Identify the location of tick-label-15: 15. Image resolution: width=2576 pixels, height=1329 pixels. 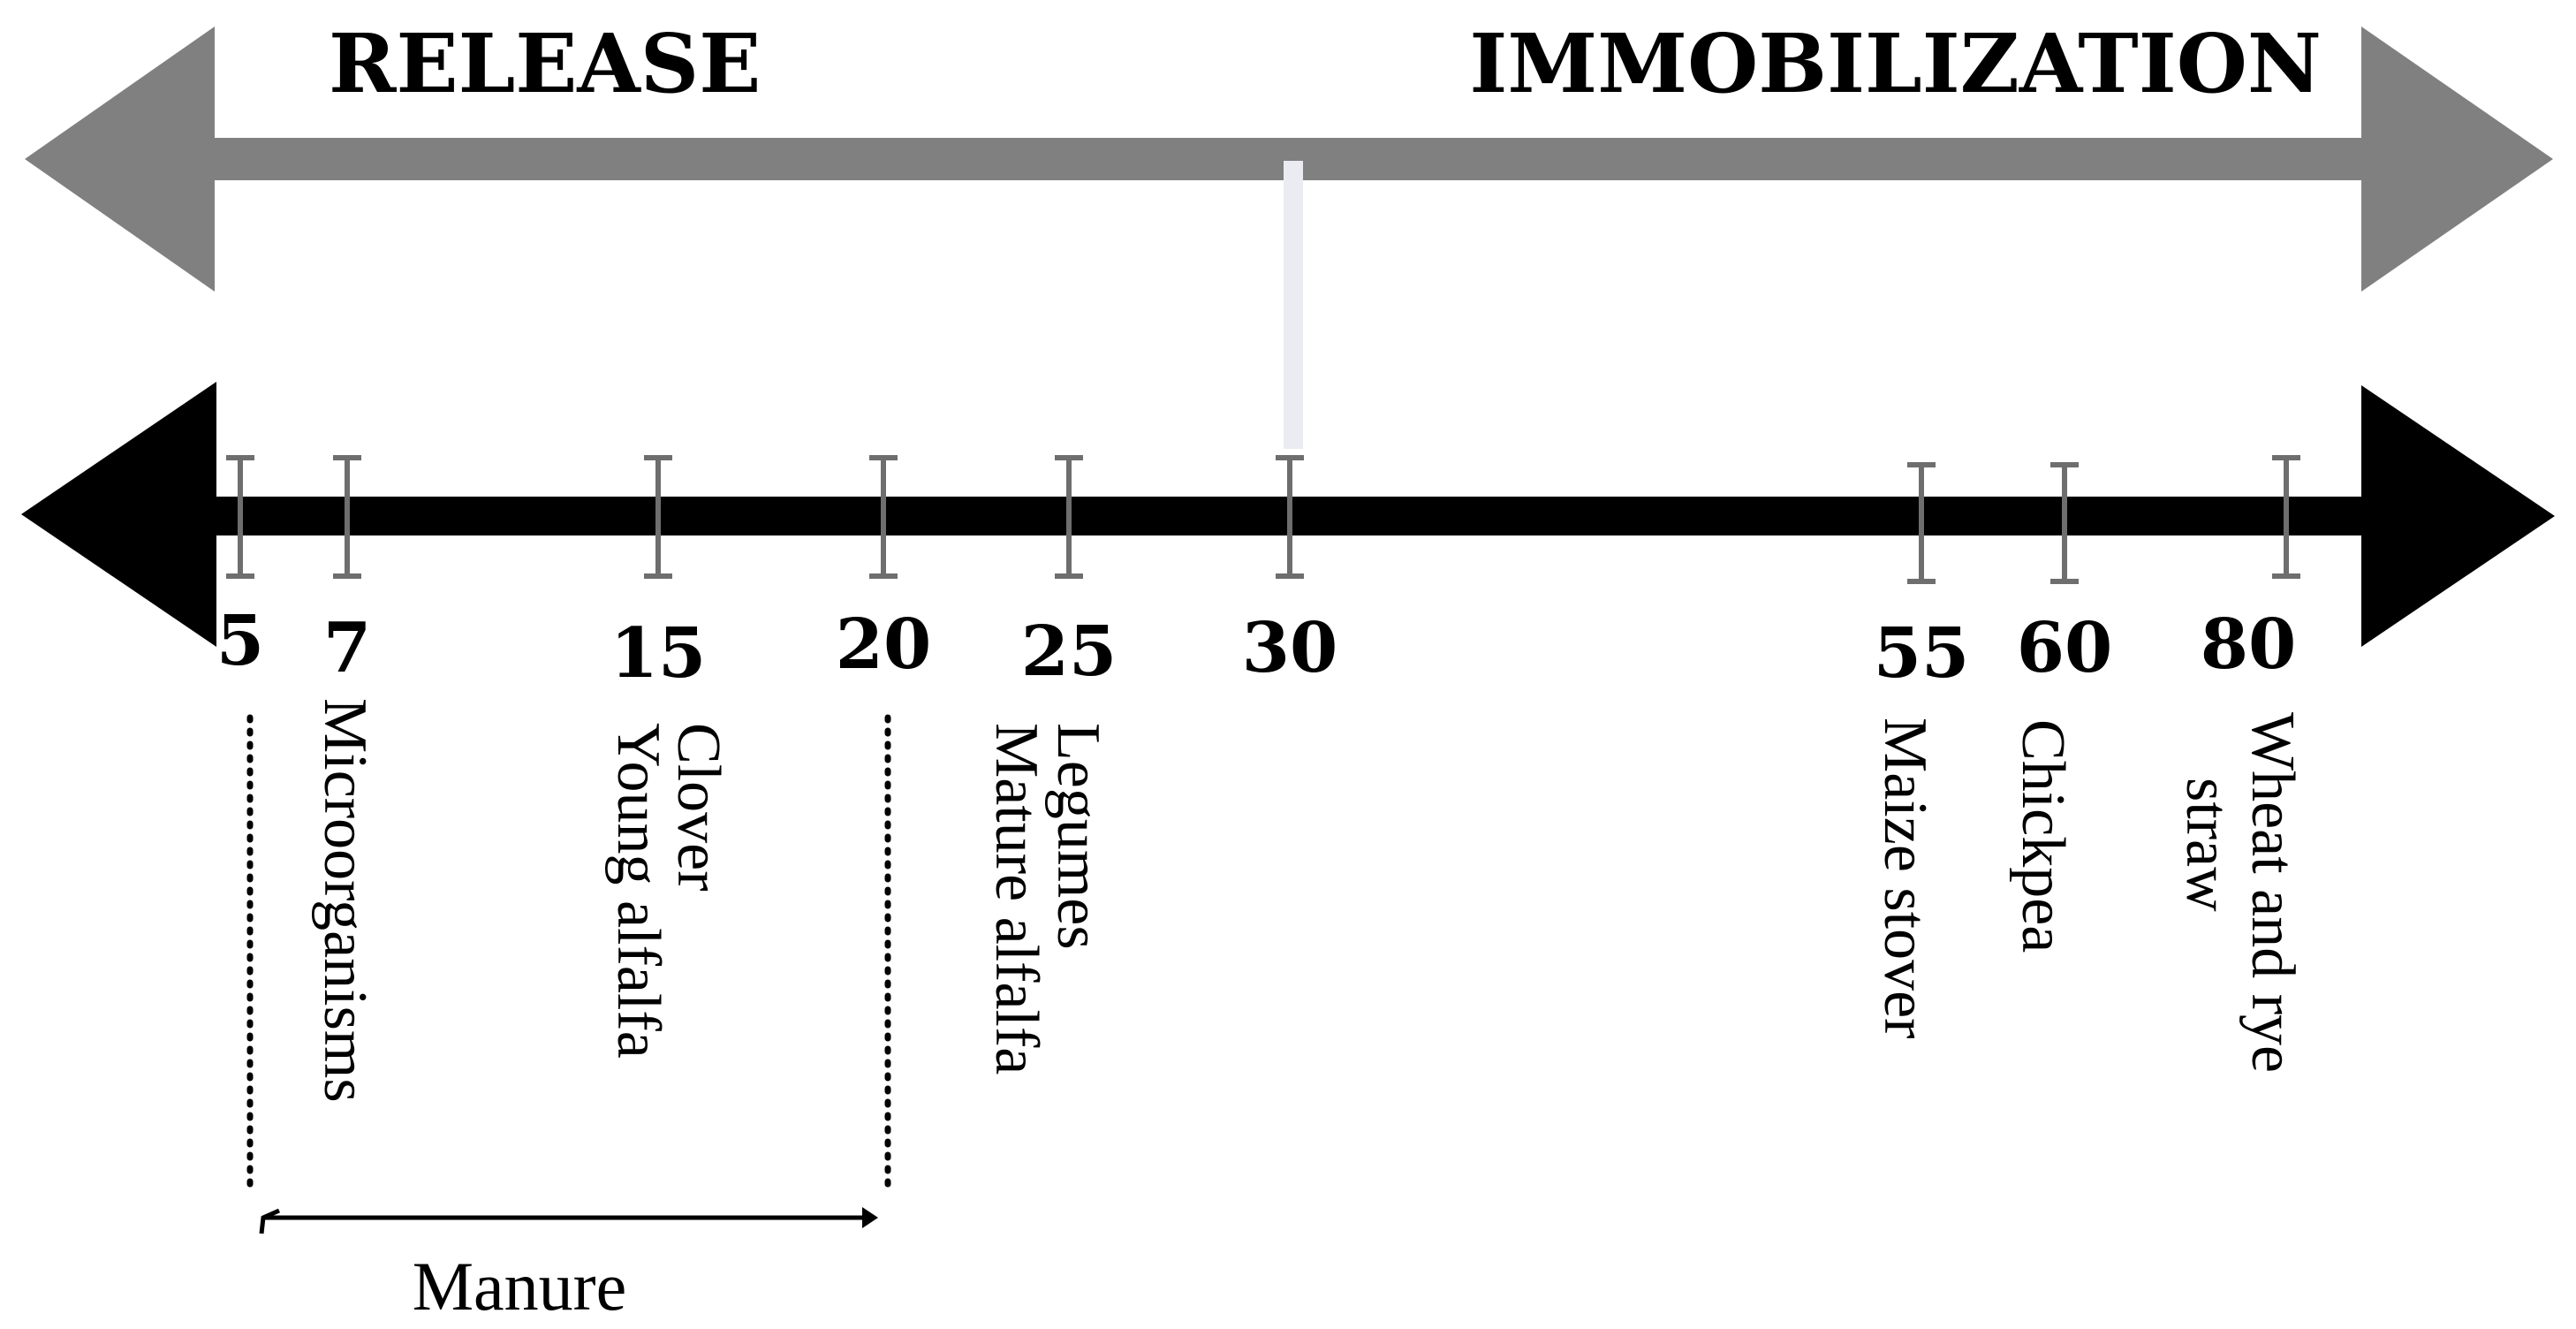
(658, 654).